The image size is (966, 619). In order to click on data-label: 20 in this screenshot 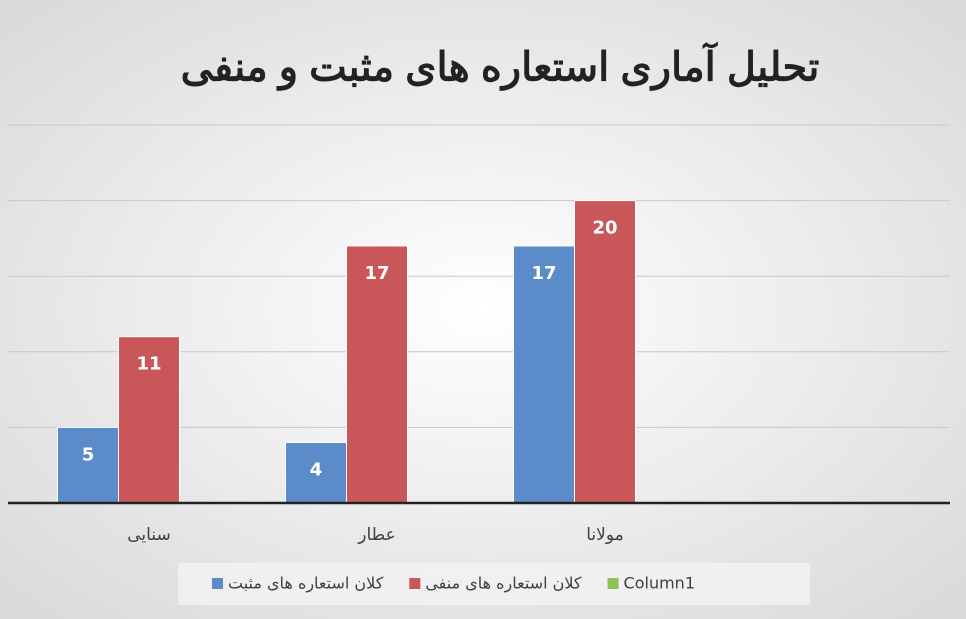, I will do `click(604, 228)`.